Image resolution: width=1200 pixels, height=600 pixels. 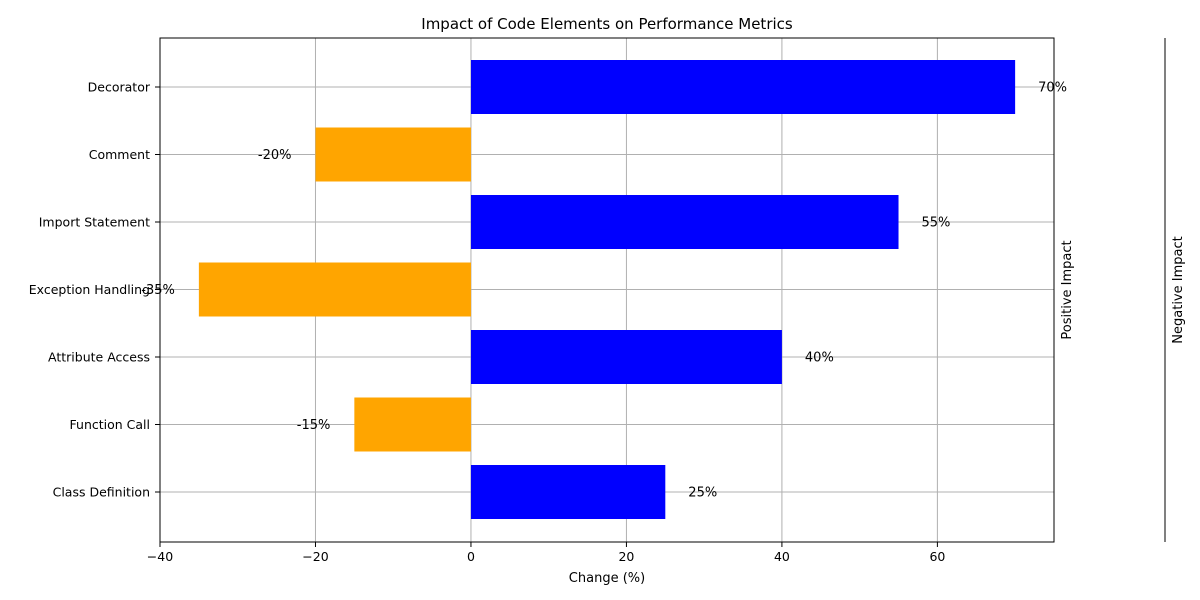 I want to click on x-tick-label: 60, so click(x=937, y=556).